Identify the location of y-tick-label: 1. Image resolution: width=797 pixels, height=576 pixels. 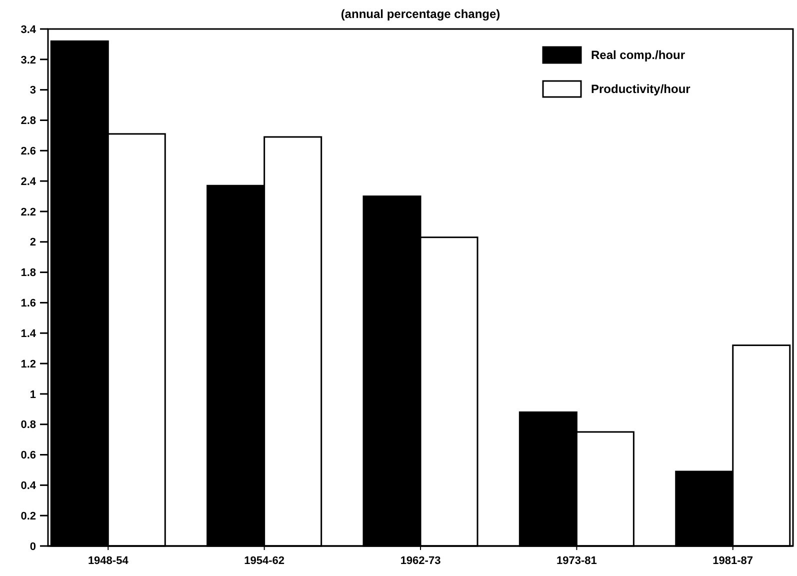
(33, 394).